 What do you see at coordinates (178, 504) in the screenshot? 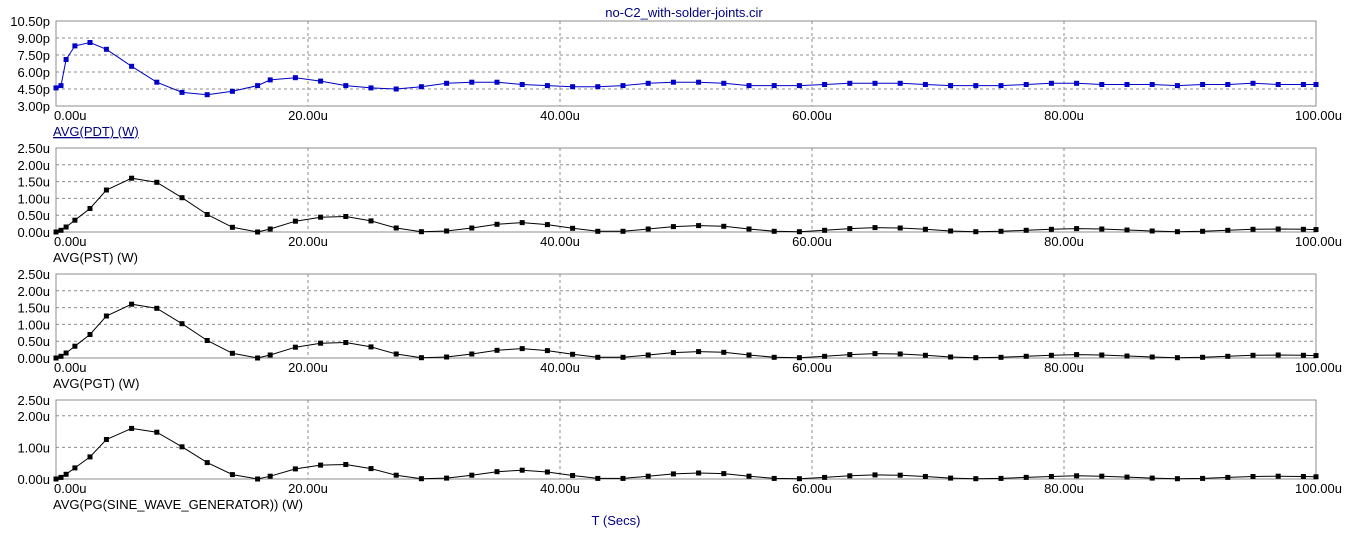
I see `trace-label: AVG(PG(SINE_WAVE_GENERATOR)) (W)` at bounding box center [178, 504].